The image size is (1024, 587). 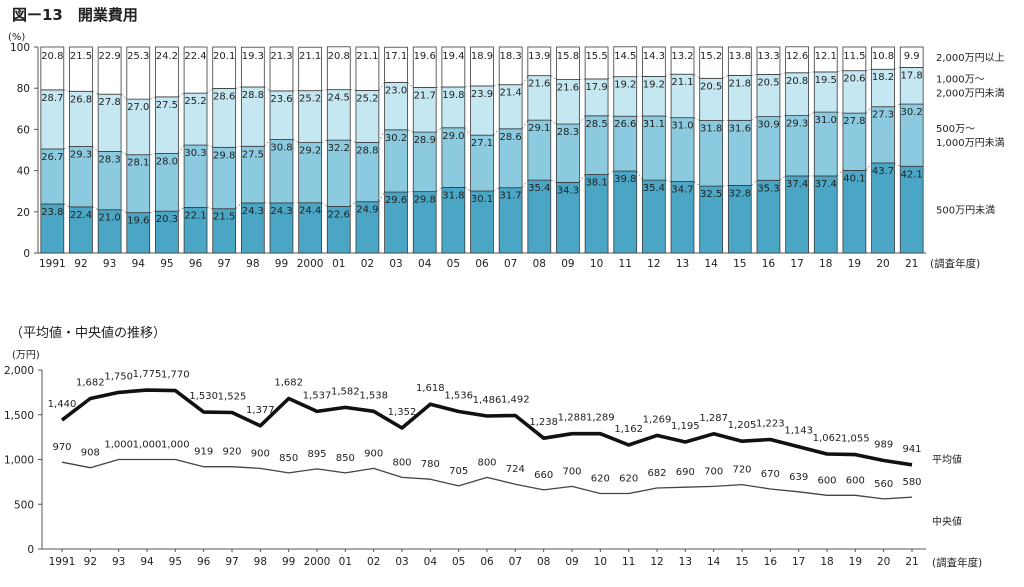 What do you see at coordinates (657, 419) in the screenshot?
I see `mean-data-label: 1,269` at bounding box center [657, 419].